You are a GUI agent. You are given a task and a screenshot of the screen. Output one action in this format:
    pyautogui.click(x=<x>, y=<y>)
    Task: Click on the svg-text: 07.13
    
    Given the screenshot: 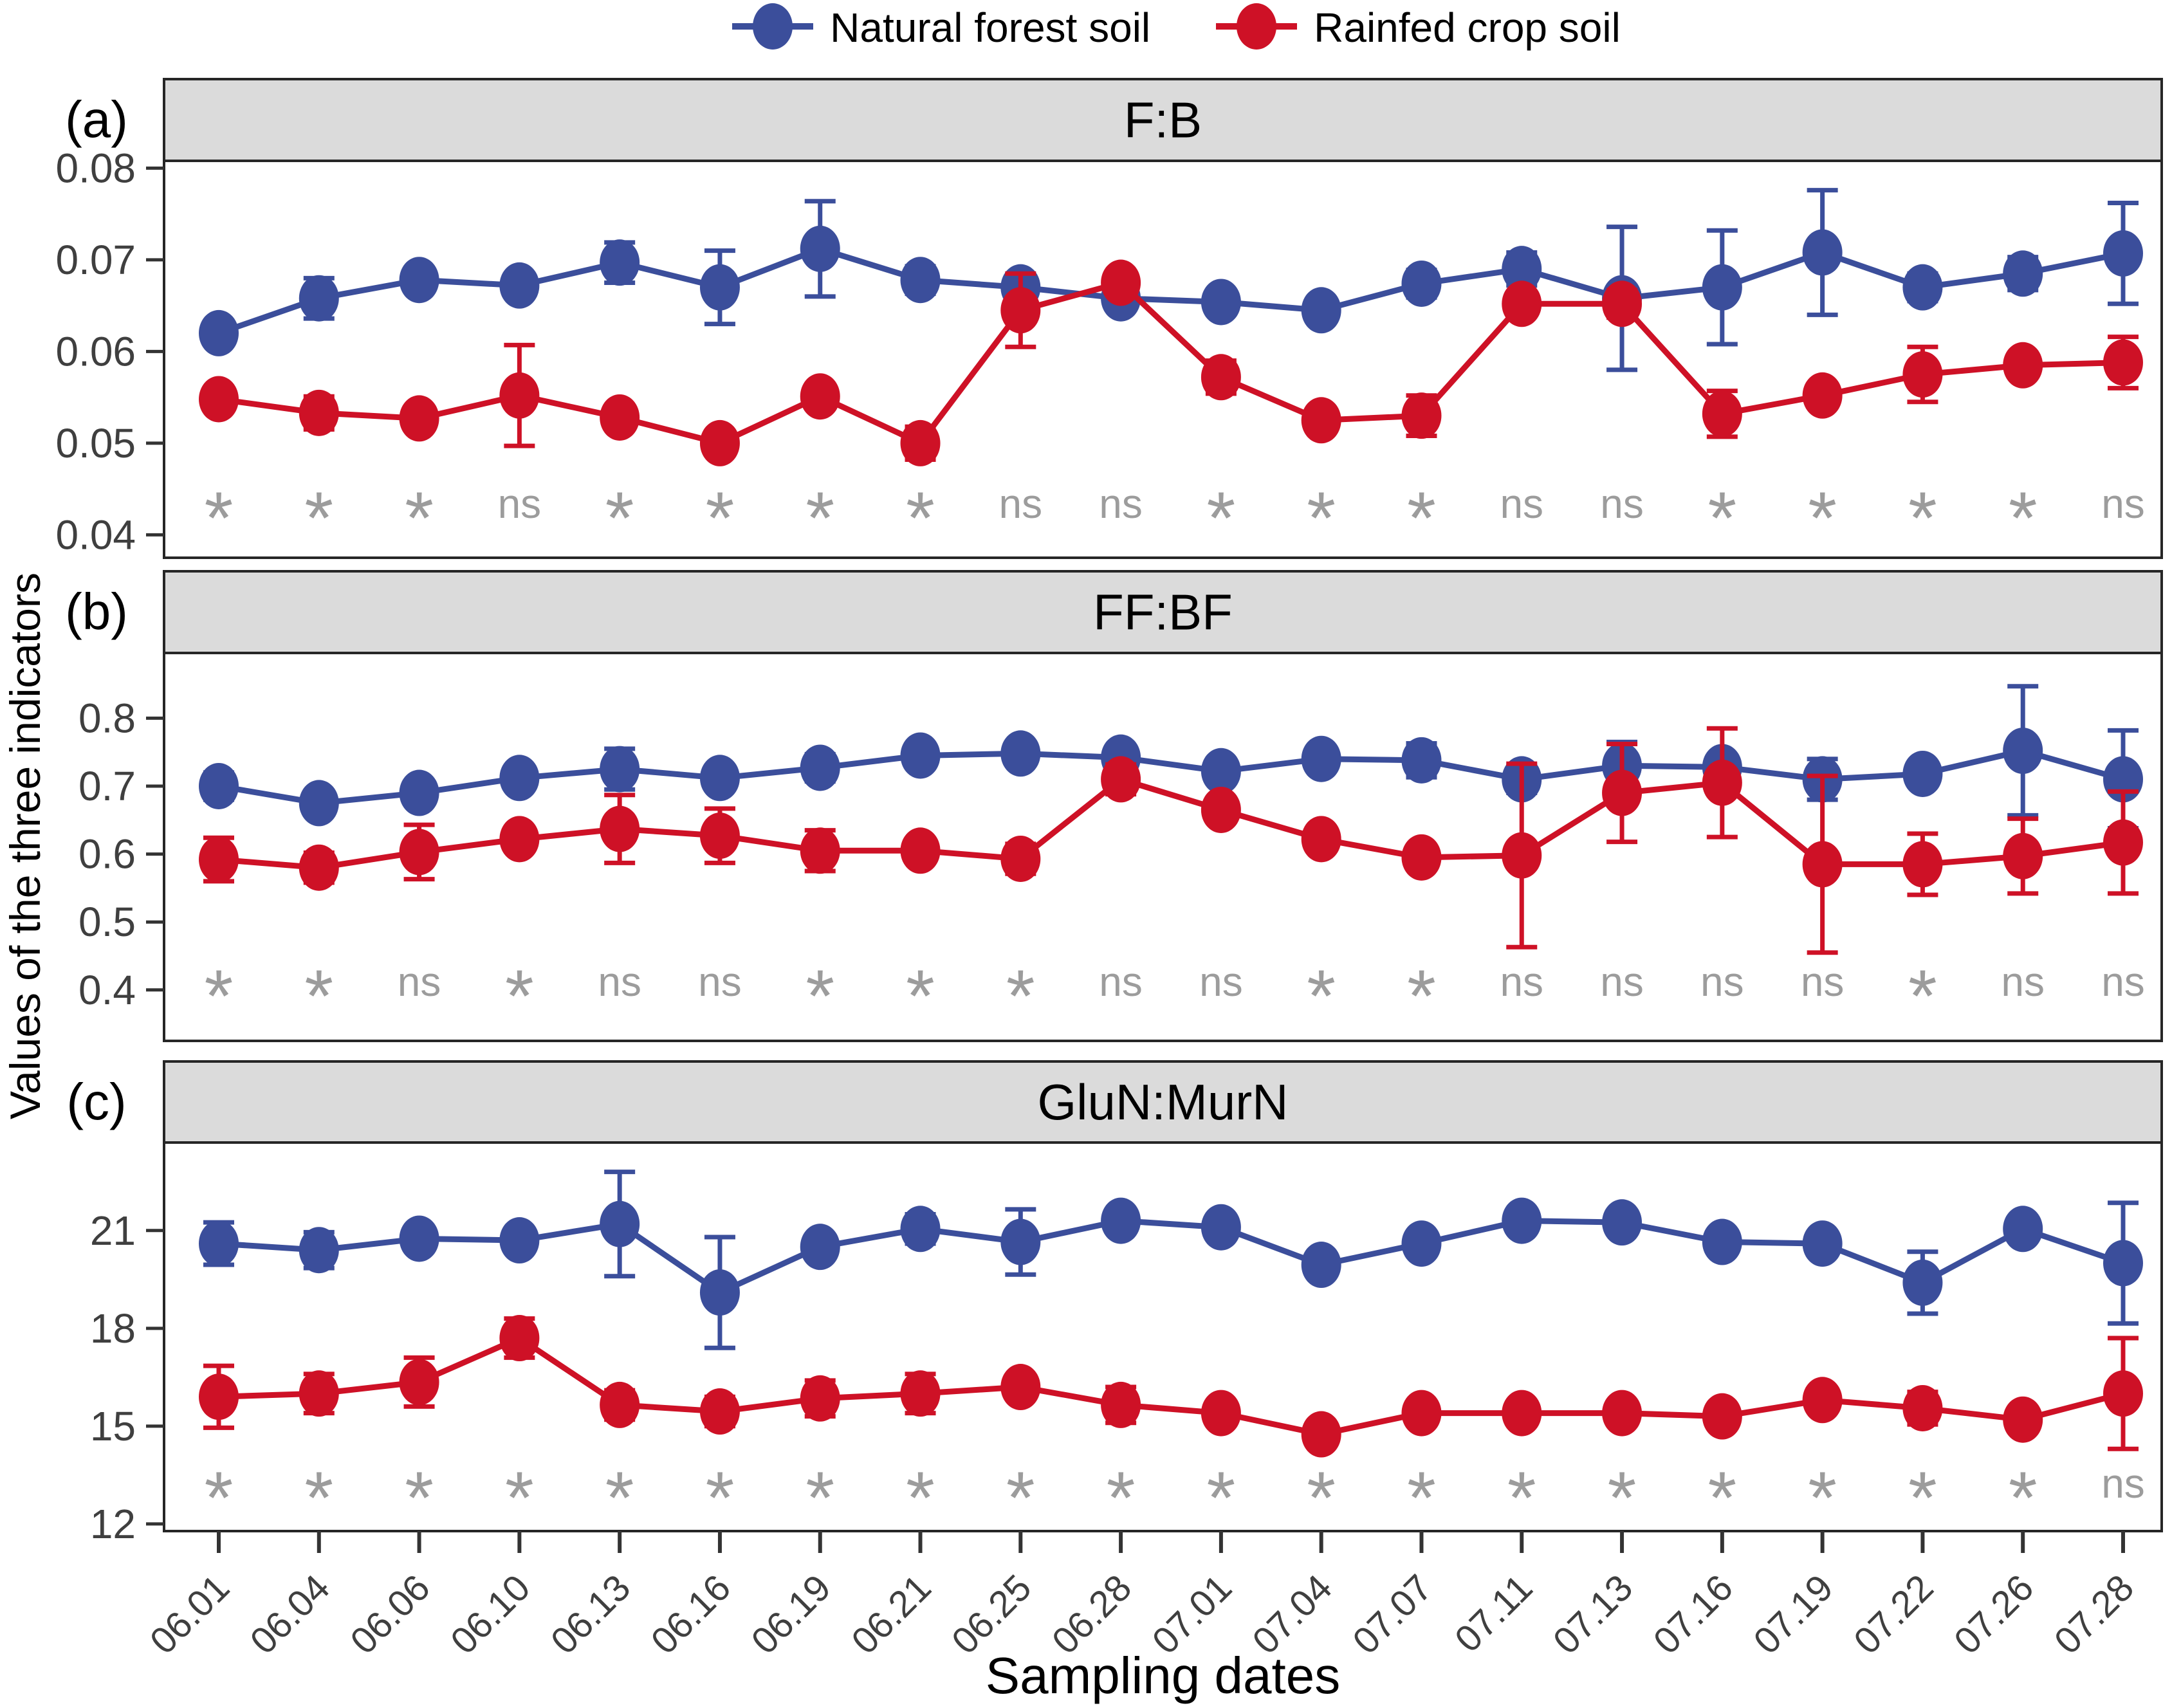 What is the action you would take?
    pyautogui.click(x=1593, y=1614)
    